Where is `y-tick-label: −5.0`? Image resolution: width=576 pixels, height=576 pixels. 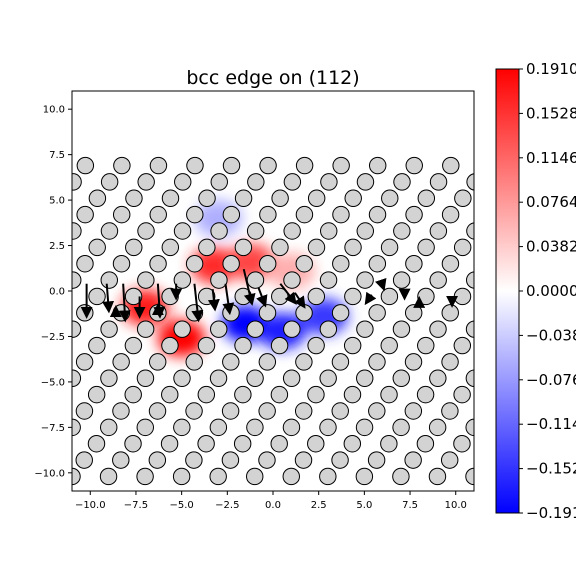
y-tick-label: −5.0 is located at coordinates (53, 382).